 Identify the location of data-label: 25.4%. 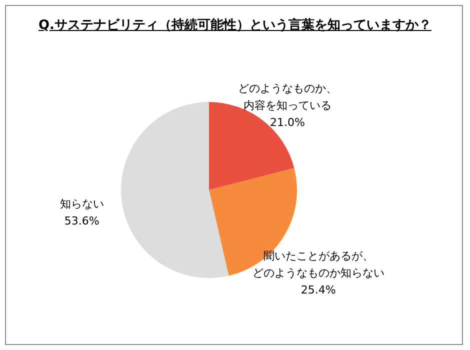
(318, 290).